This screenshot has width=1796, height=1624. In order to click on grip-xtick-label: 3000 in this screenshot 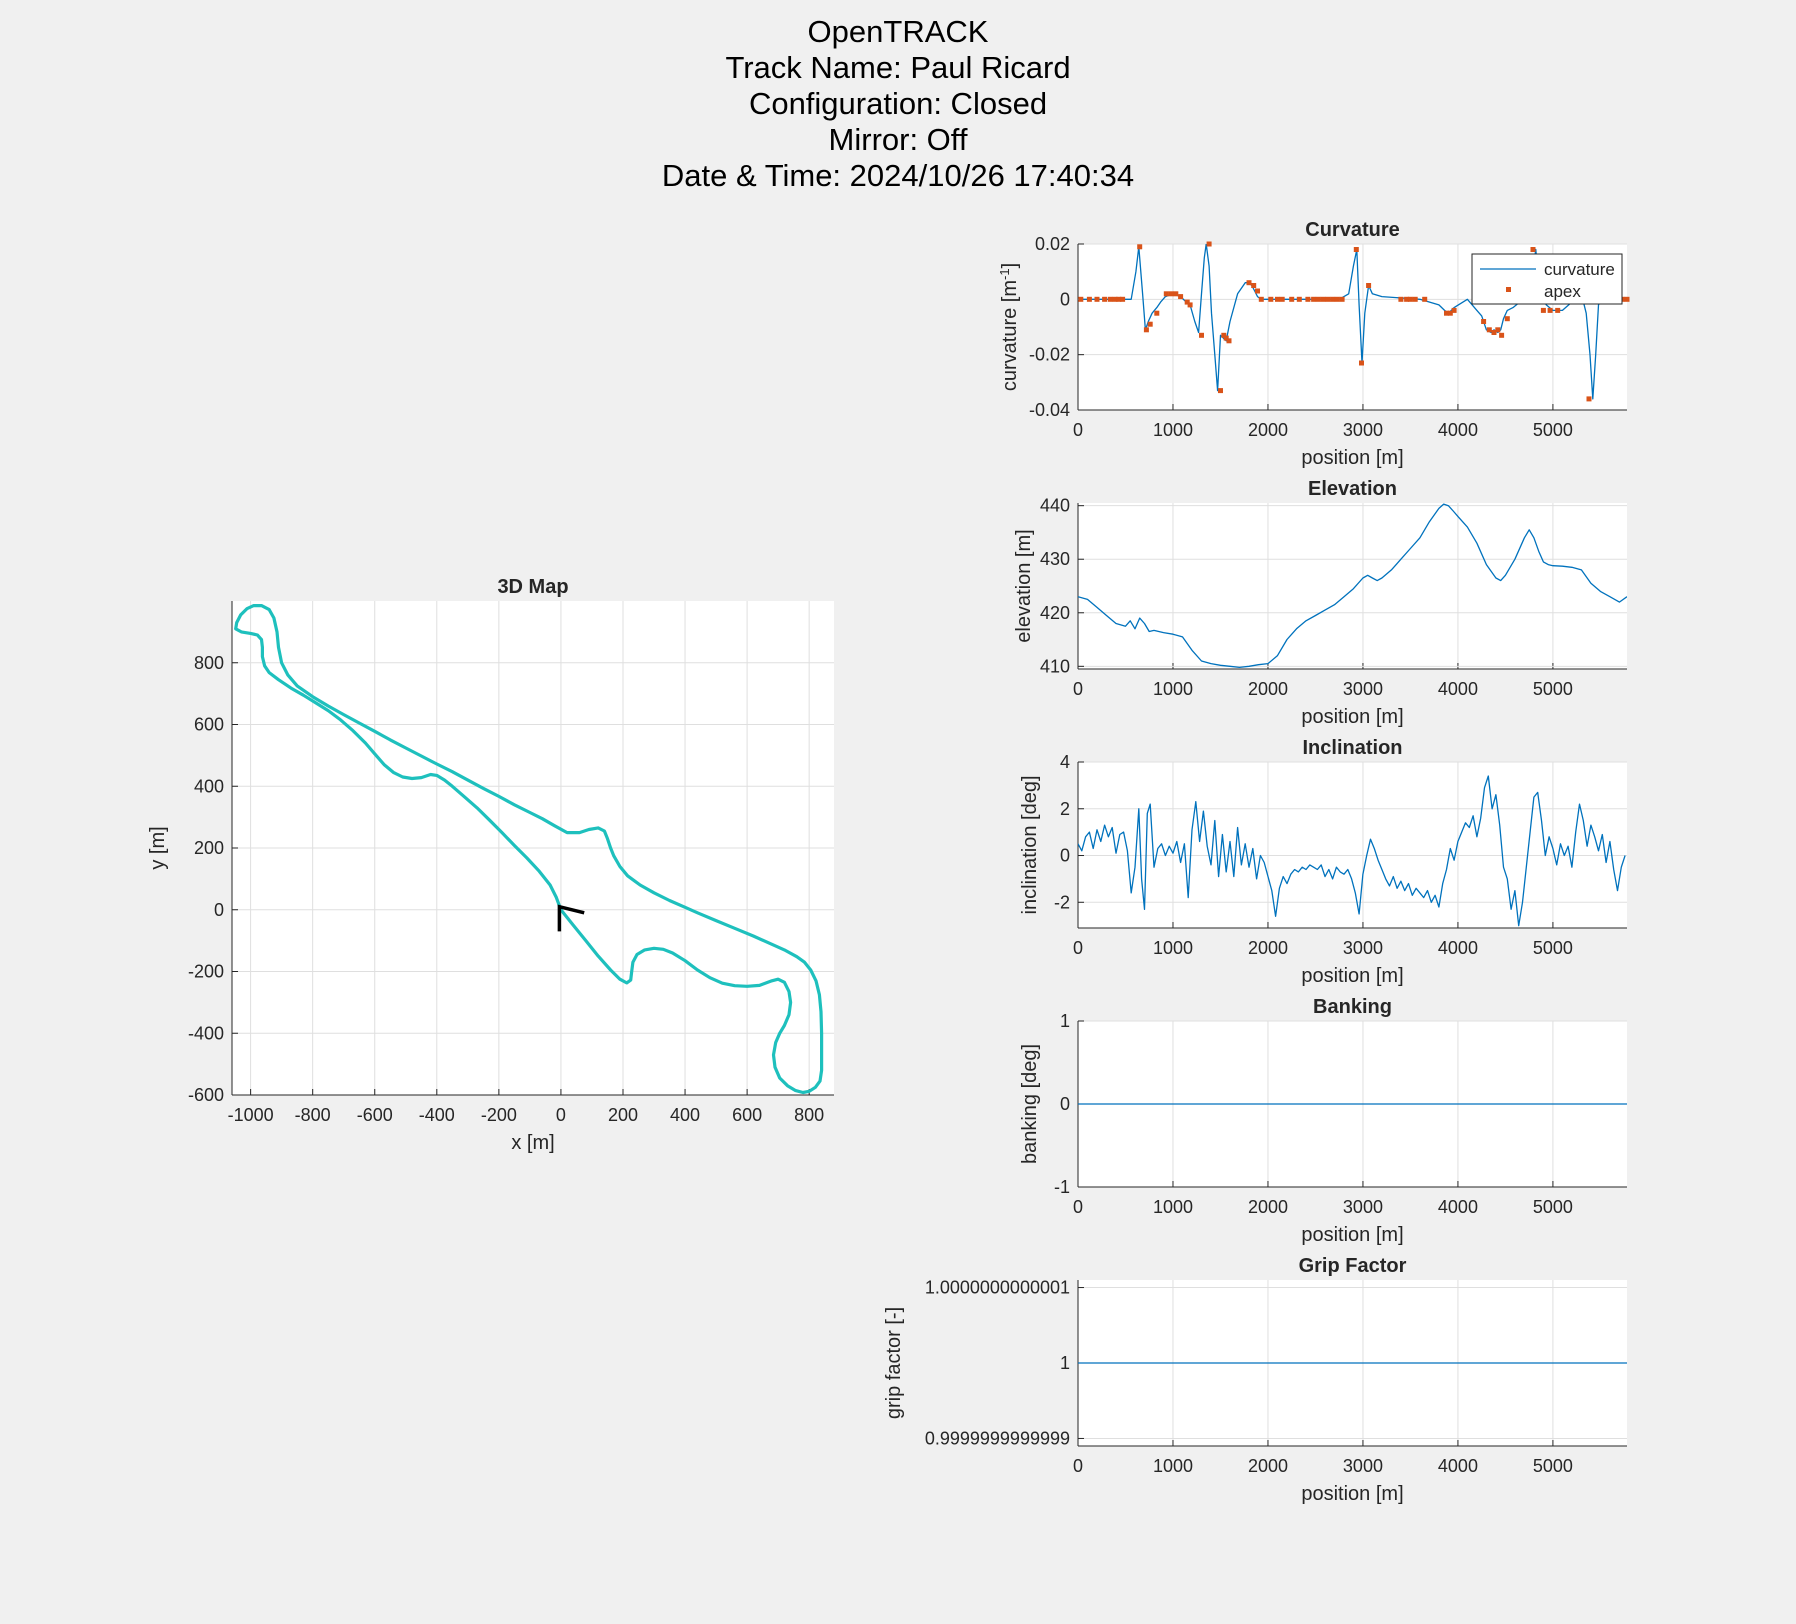, I will do `click(1363, 1466)`.